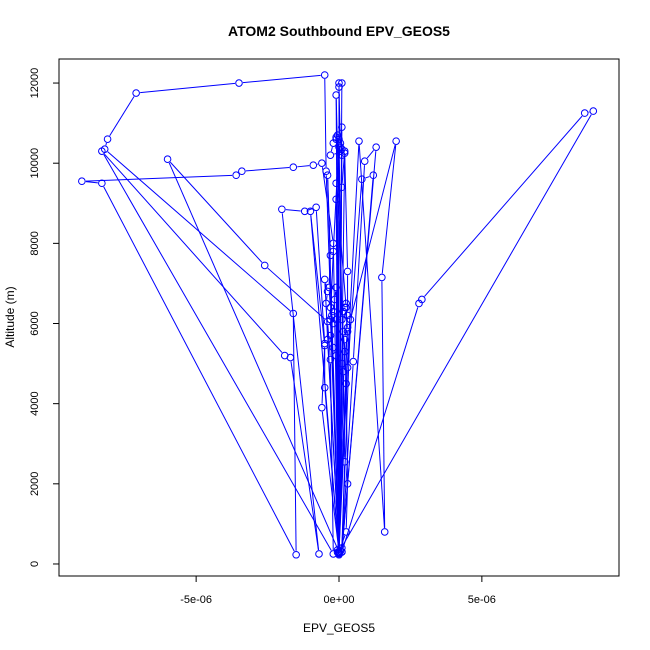  Describe the element at coordinates (339, 628) in the screenshot. I see `x-axis-label: EPV_GEOS5` at that location.